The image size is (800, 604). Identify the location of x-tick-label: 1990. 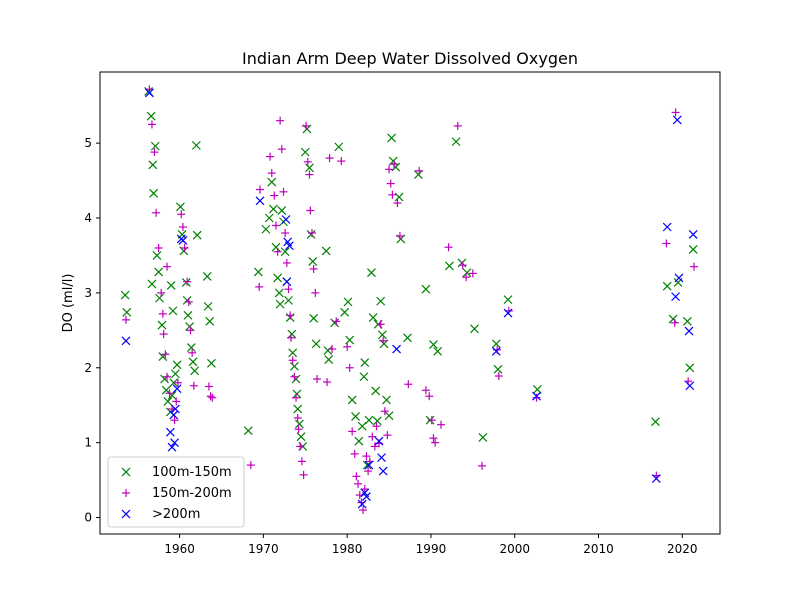
(431, 549).